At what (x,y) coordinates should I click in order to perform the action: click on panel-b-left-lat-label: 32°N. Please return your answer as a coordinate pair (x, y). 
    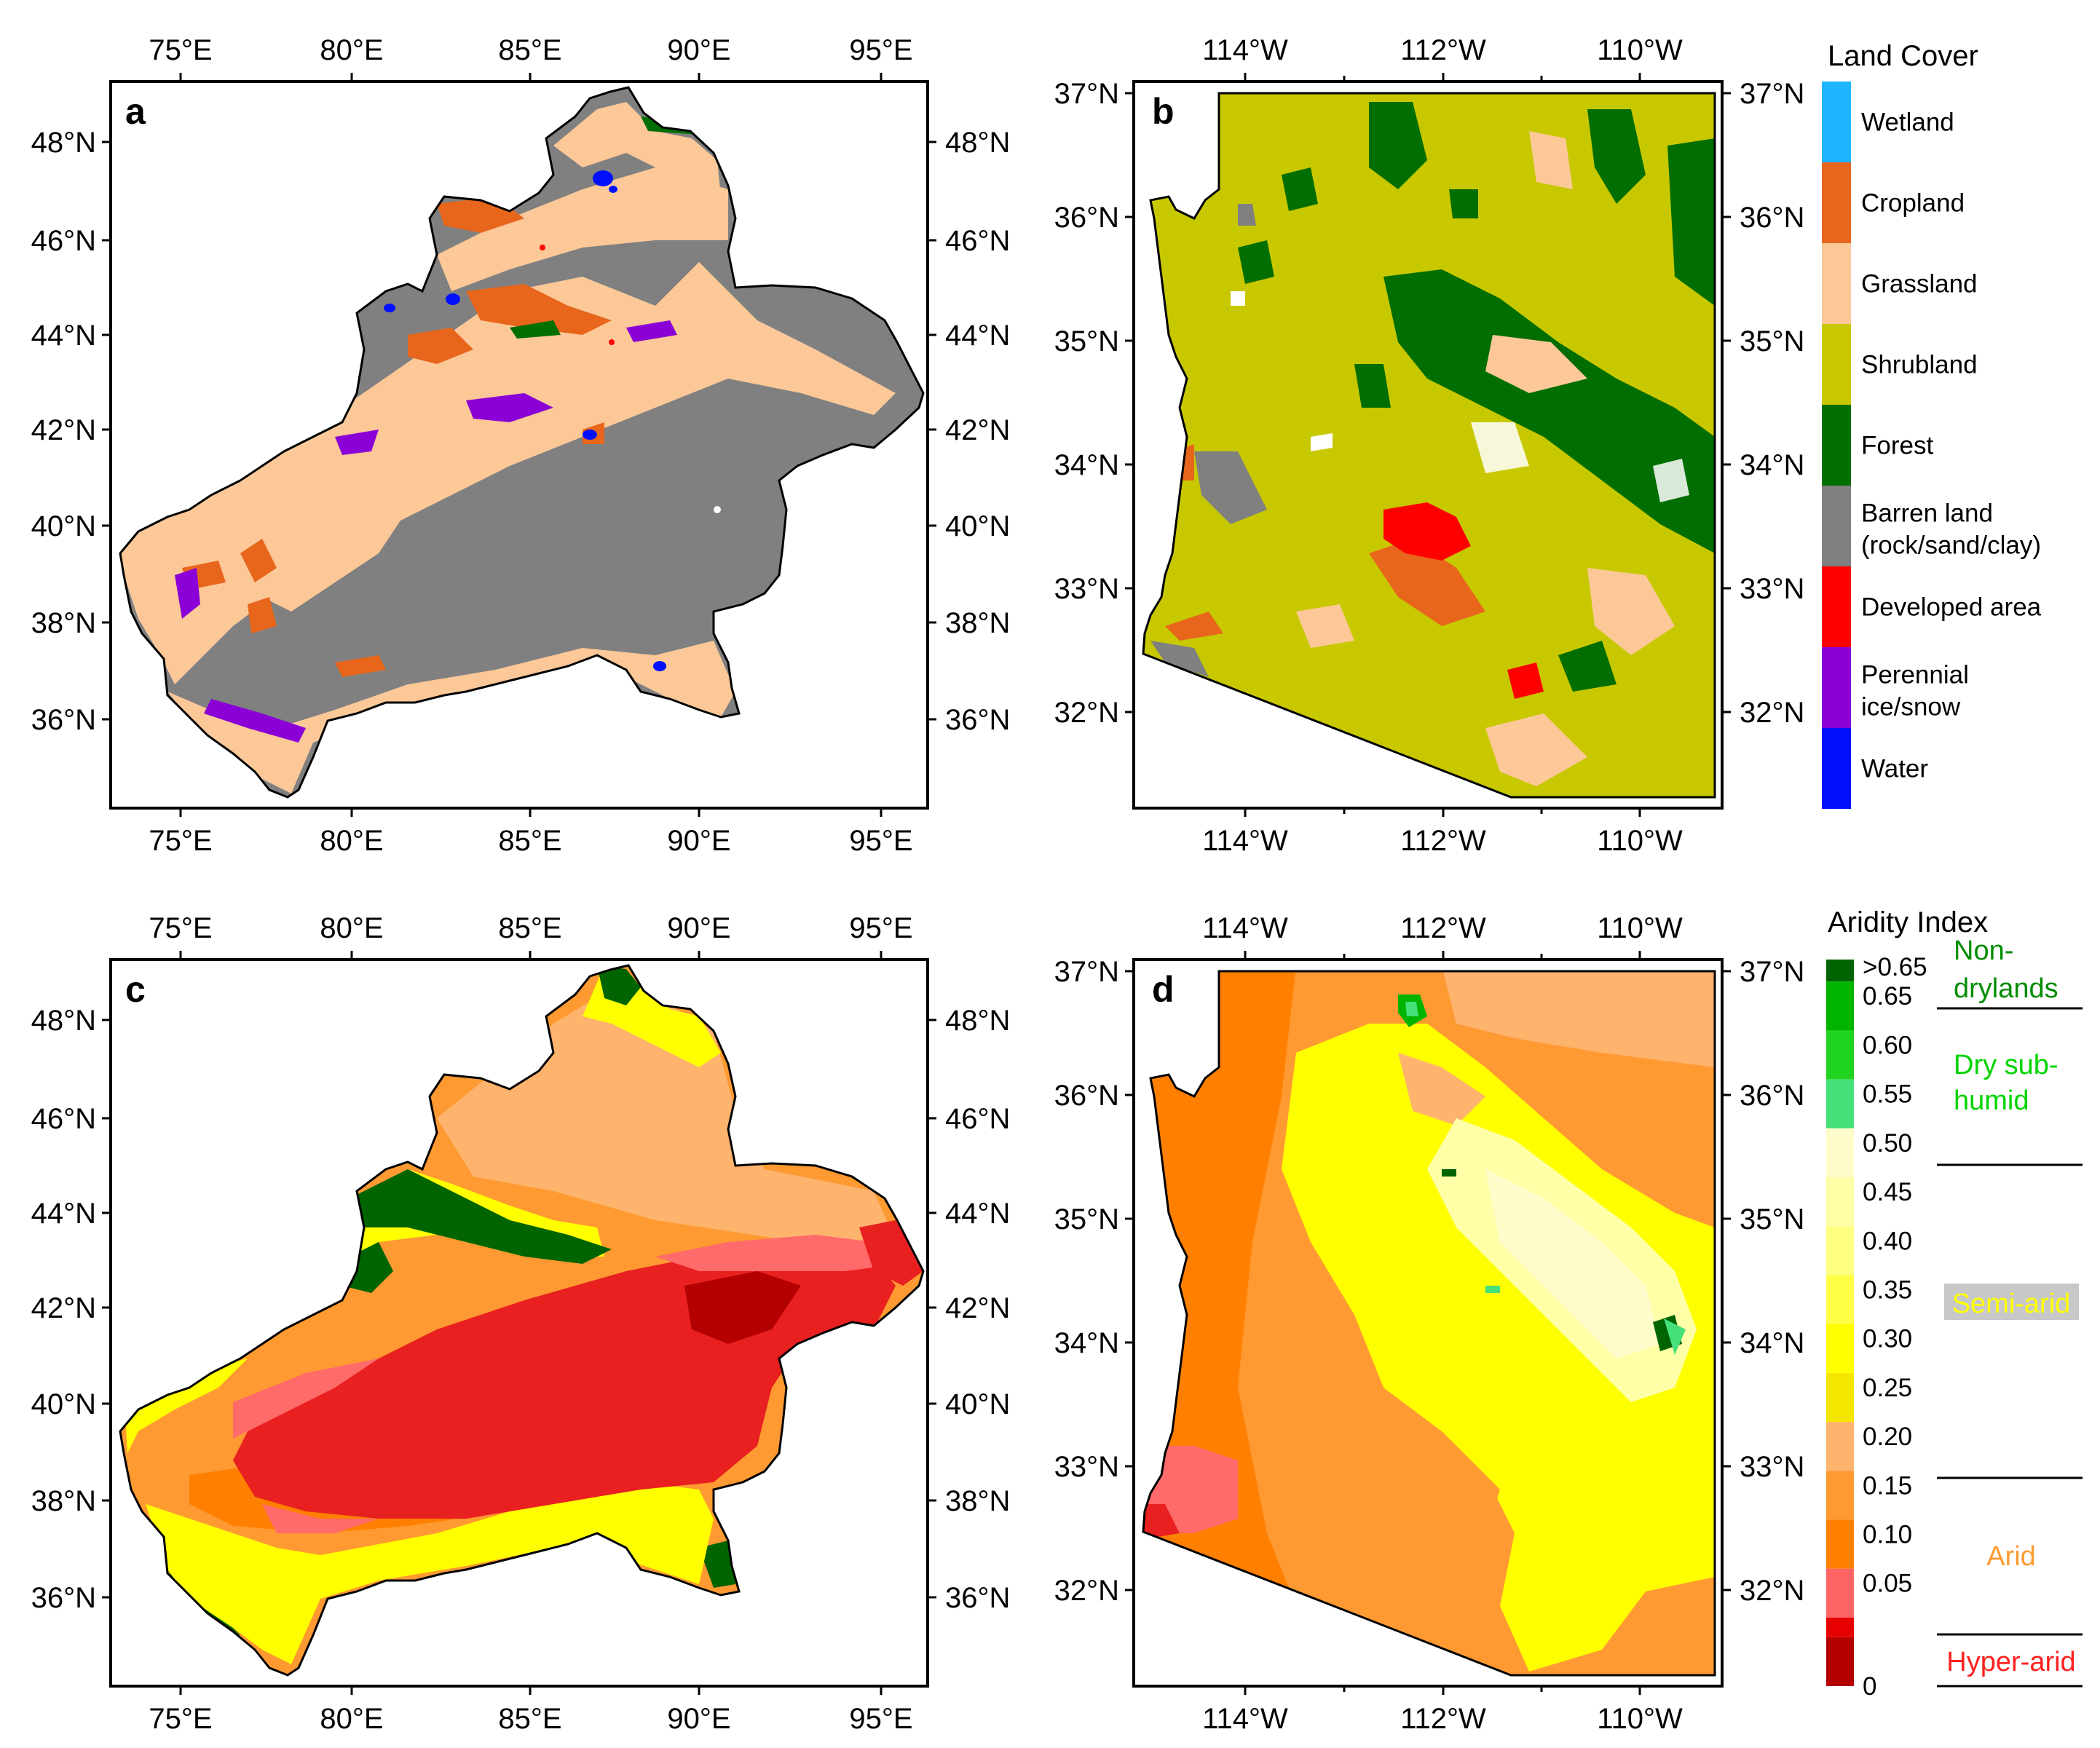
    Looking at the image, I should click on (1086, 713).